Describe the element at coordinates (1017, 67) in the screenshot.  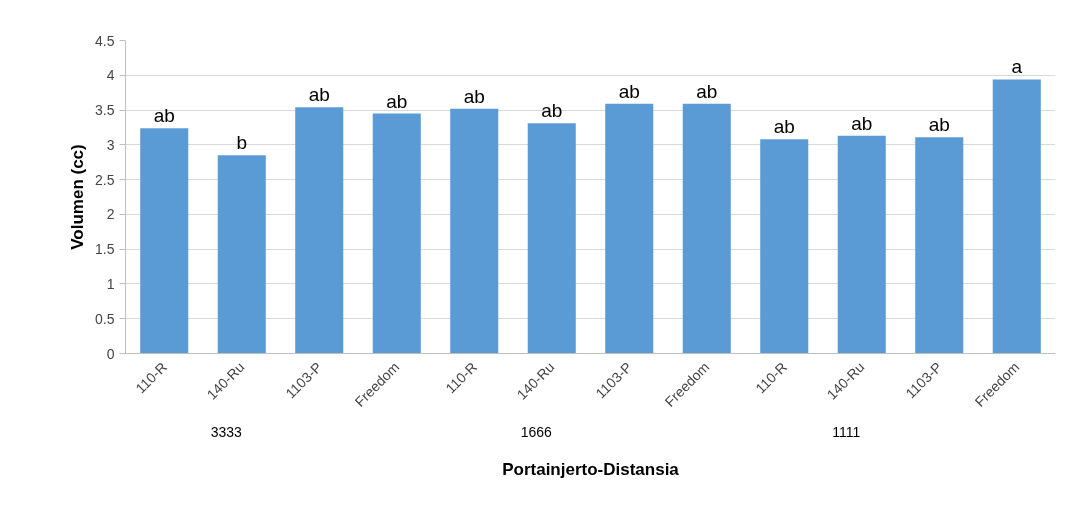
I see `data-label: a` at that location.